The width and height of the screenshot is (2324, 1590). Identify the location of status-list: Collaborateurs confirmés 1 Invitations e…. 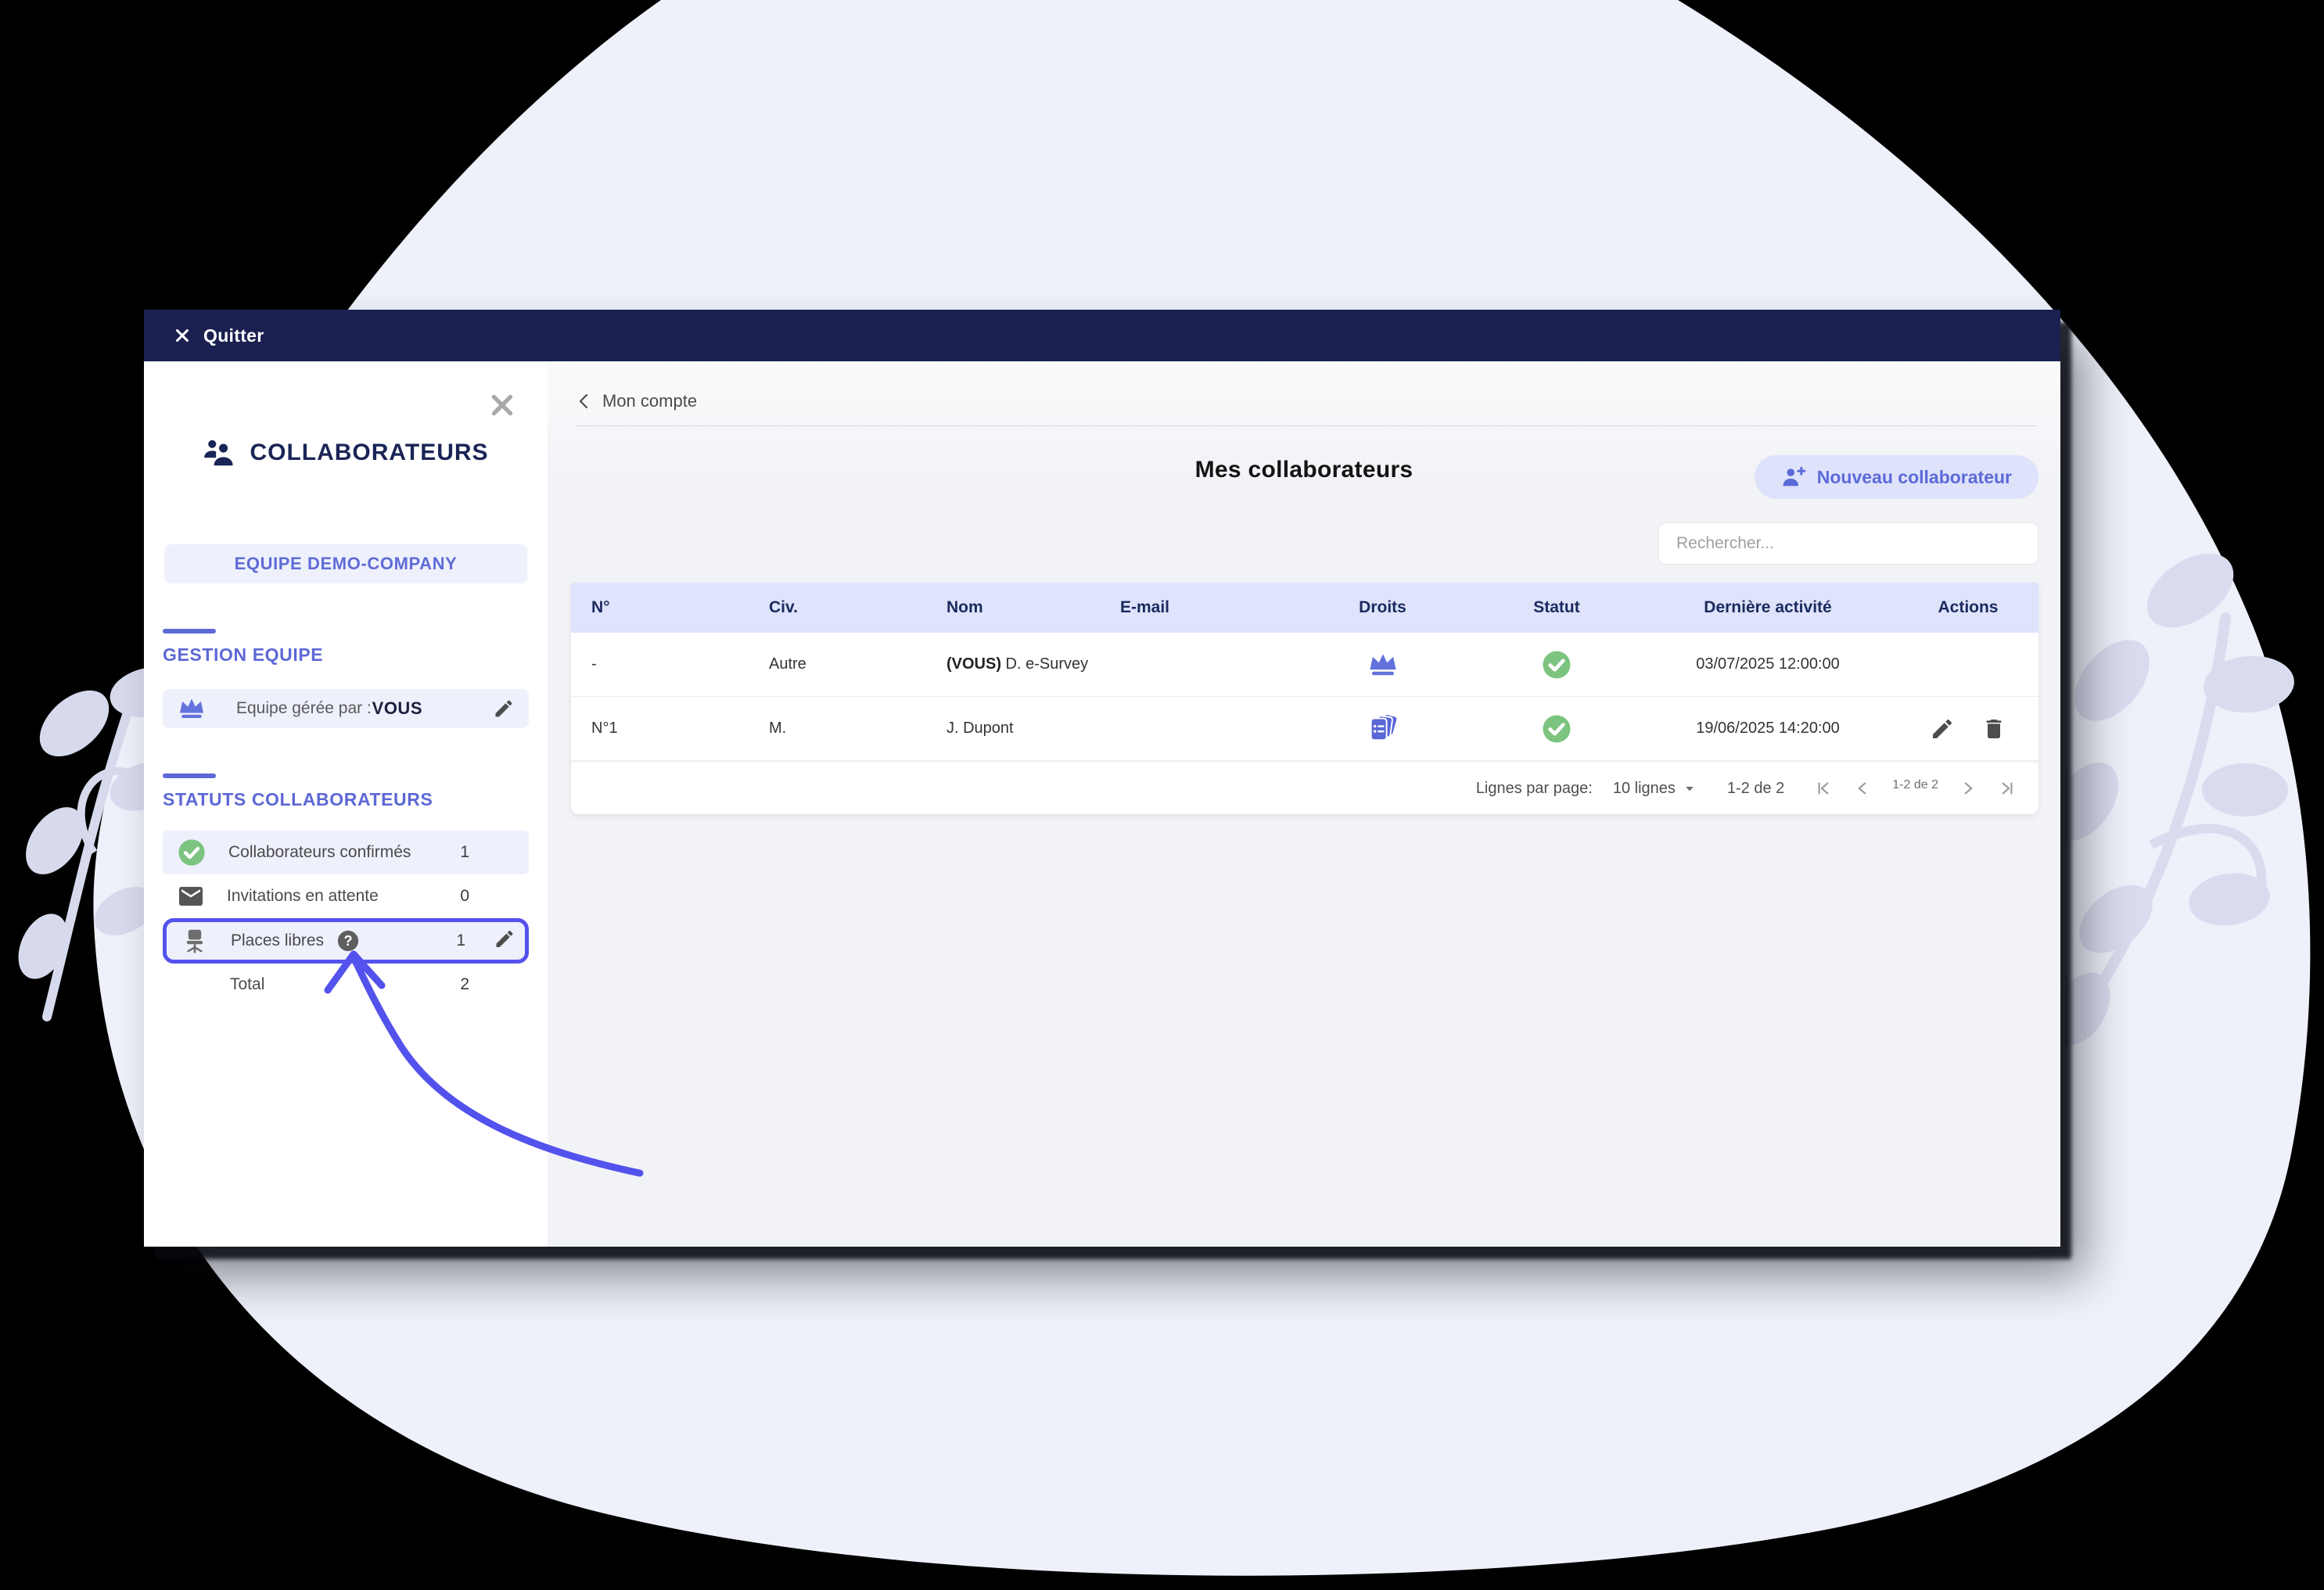
(346, 918).